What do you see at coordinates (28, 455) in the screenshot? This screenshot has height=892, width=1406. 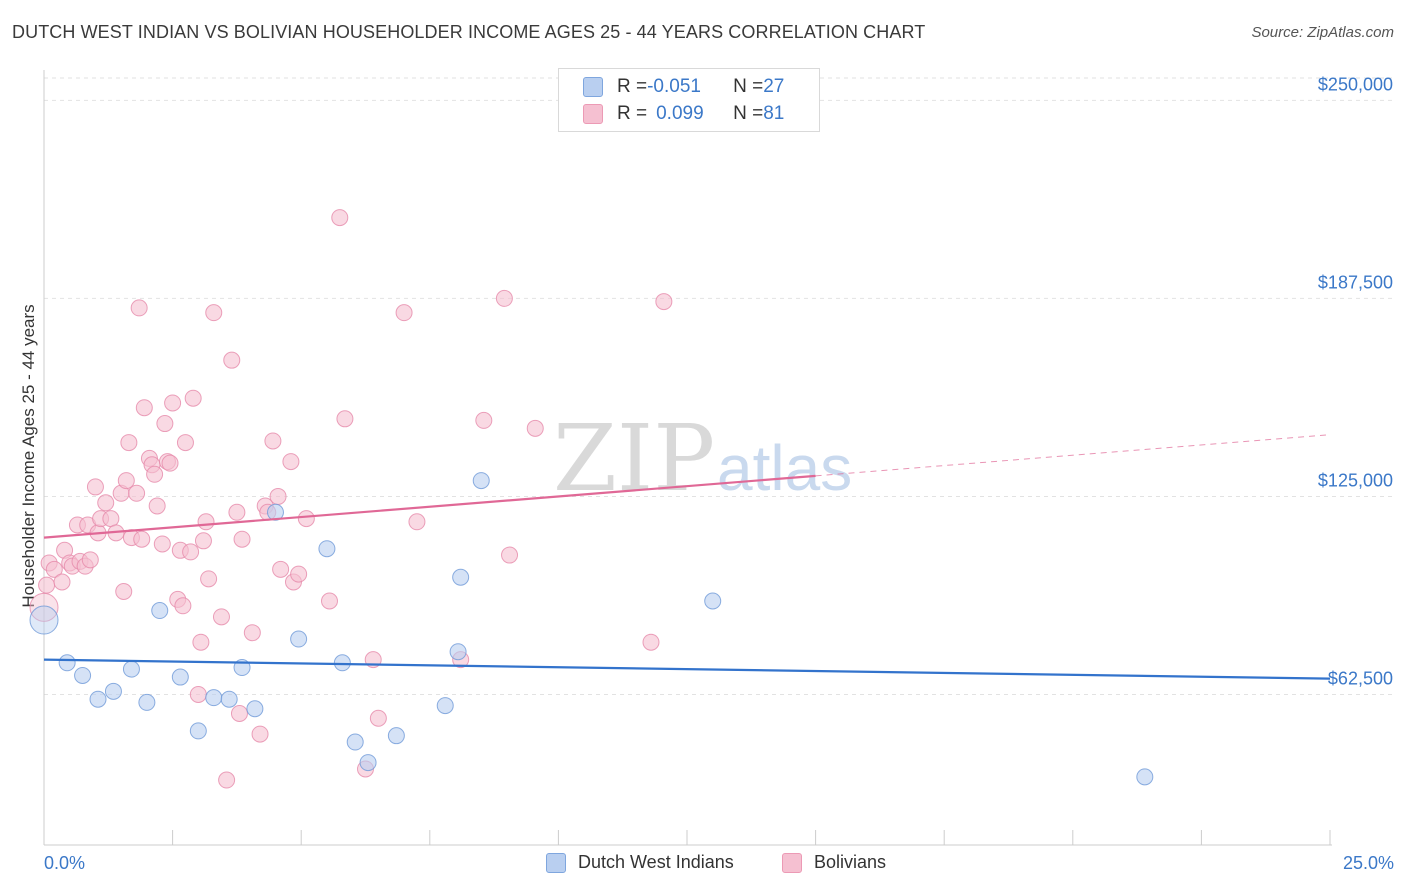 I see `y-axis-label: Householder Income Ages 25 - 44 years` at bounding box center [28, 455].